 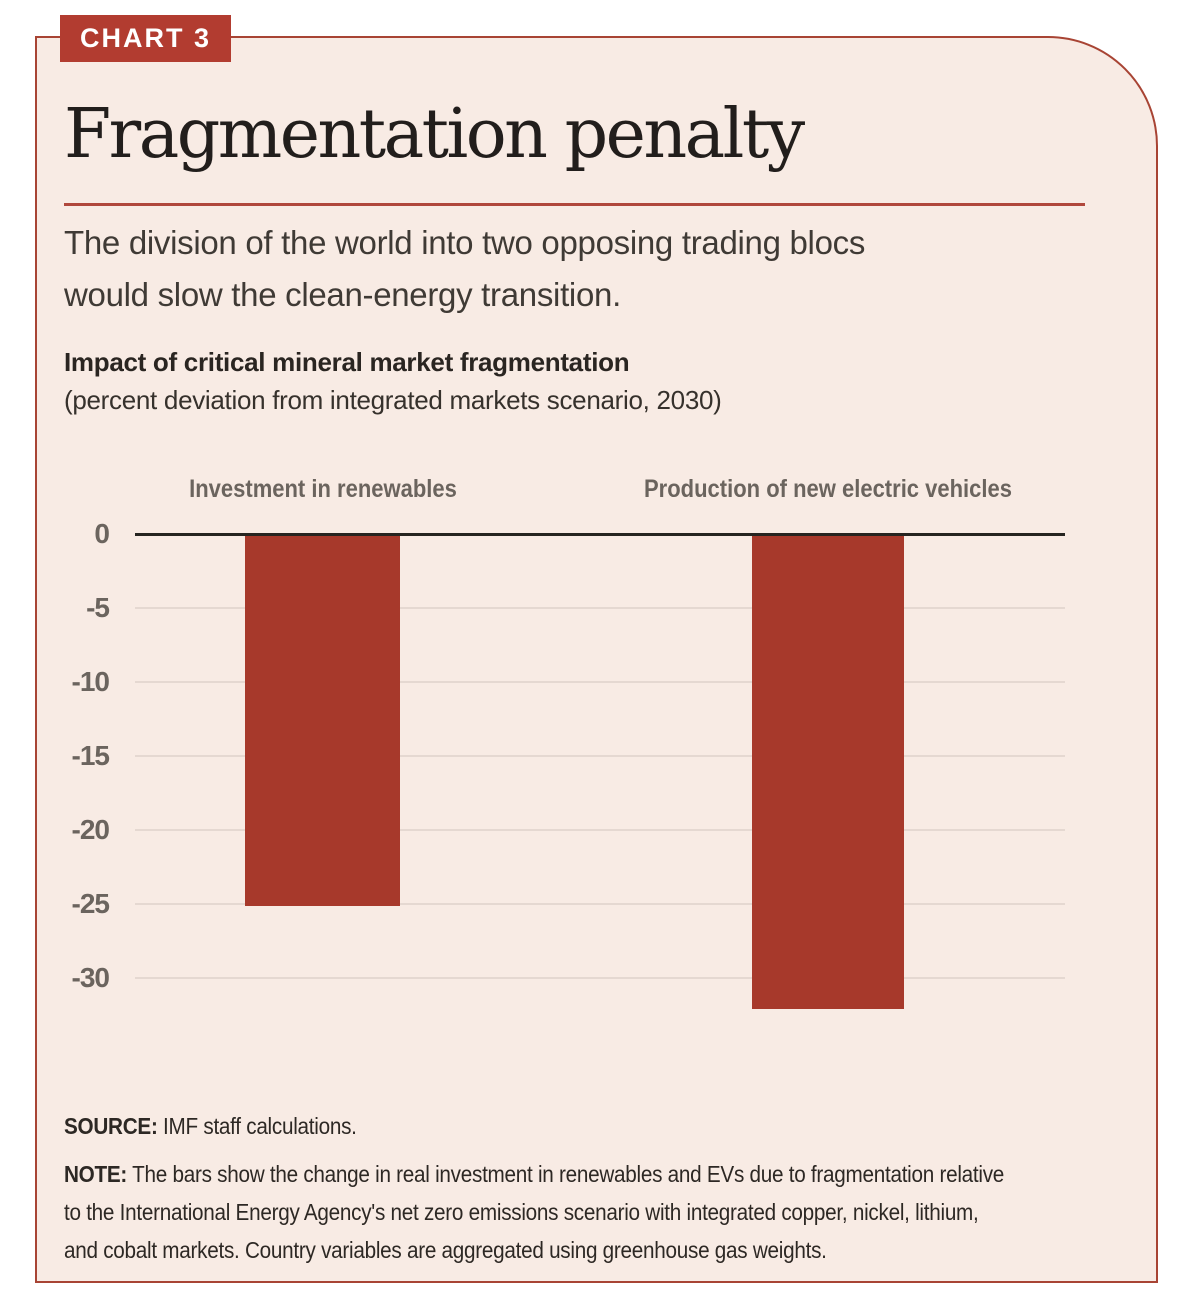 What do you see at coordinates (828, 489) in the screenshot?
I see `category-label: Production of new electric vehicles` at bounding box center [828, 489].